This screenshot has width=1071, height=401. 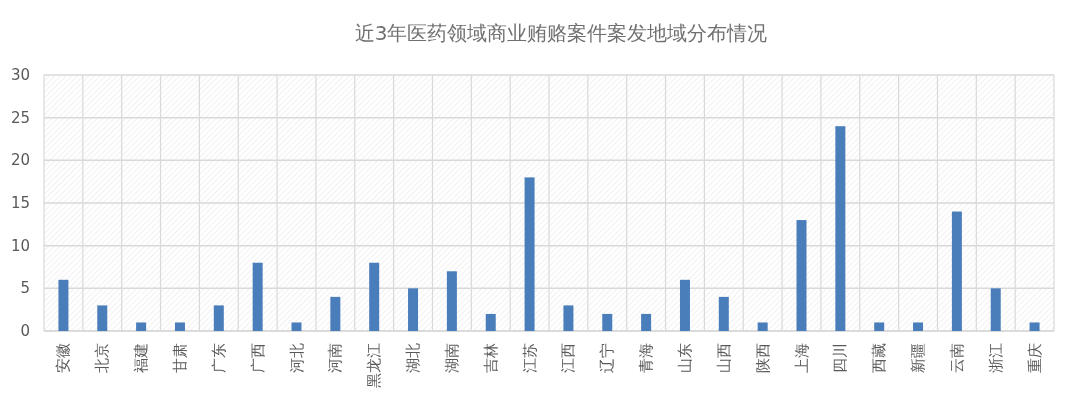 What do you see at coordinates (879, 358) in the screenshot?
I see `x-tick-label: 西藏` at bounding box center [879, 358].